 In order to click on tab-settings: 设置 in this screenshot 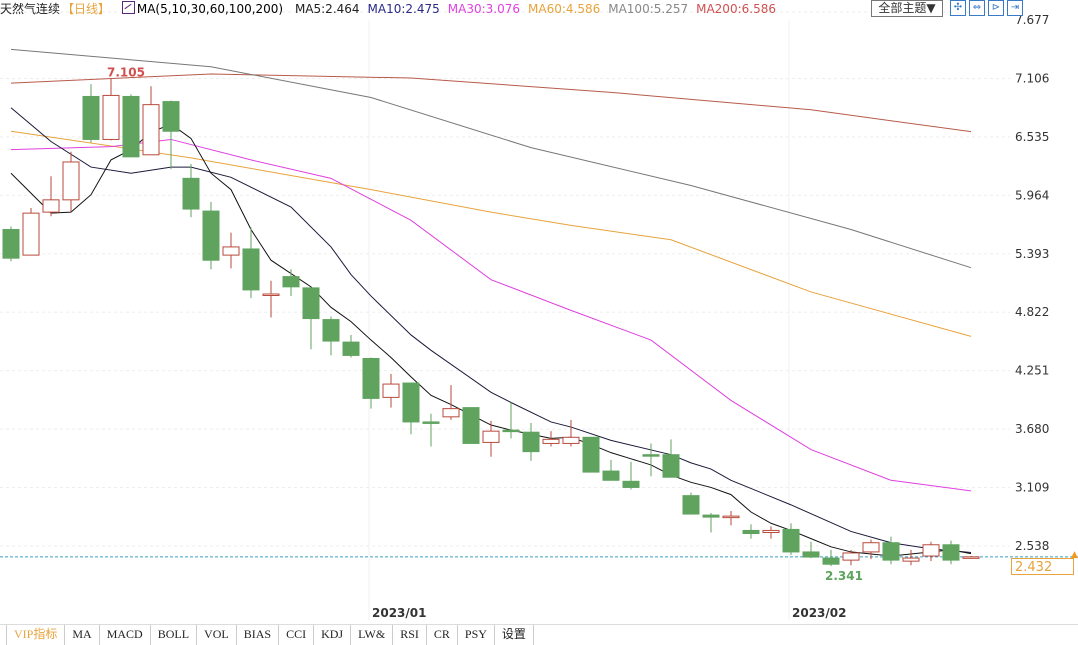, I will do `click(514, 635)`.